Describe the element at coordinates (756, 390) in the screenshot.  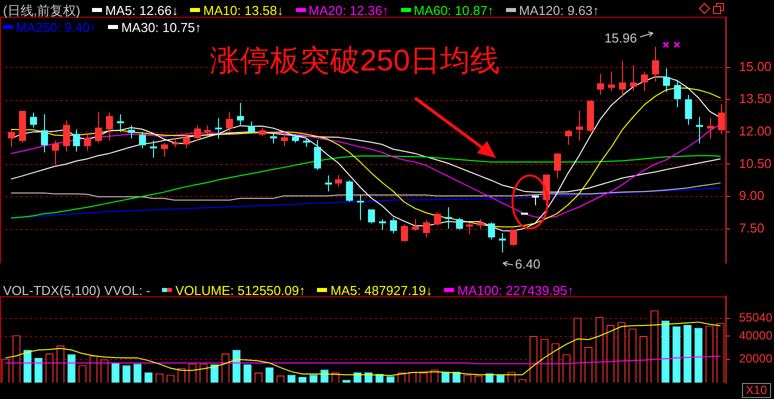
I see `y-axis-title: X10` at that location.